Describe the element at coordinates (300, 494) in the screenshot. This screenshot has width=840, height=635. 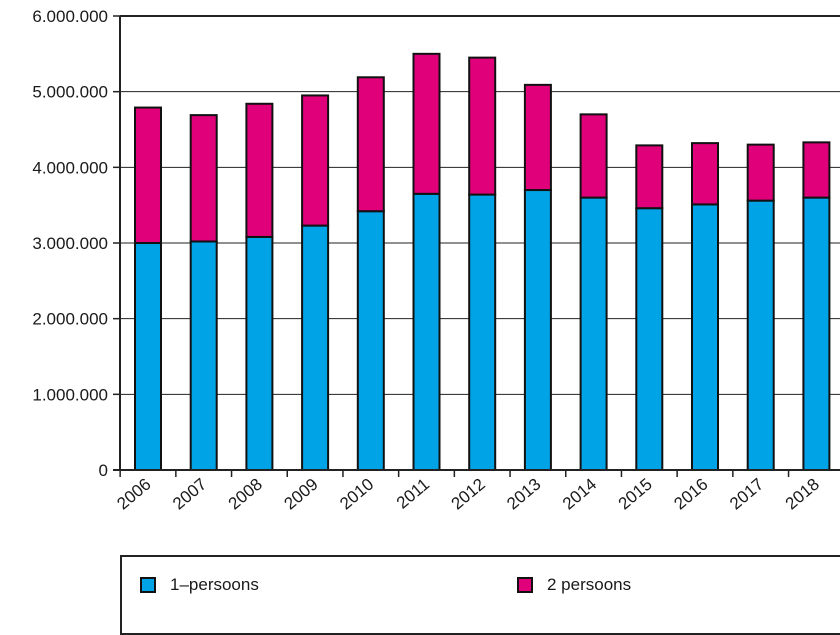
I see `x-tick-label: 2009` at that location.